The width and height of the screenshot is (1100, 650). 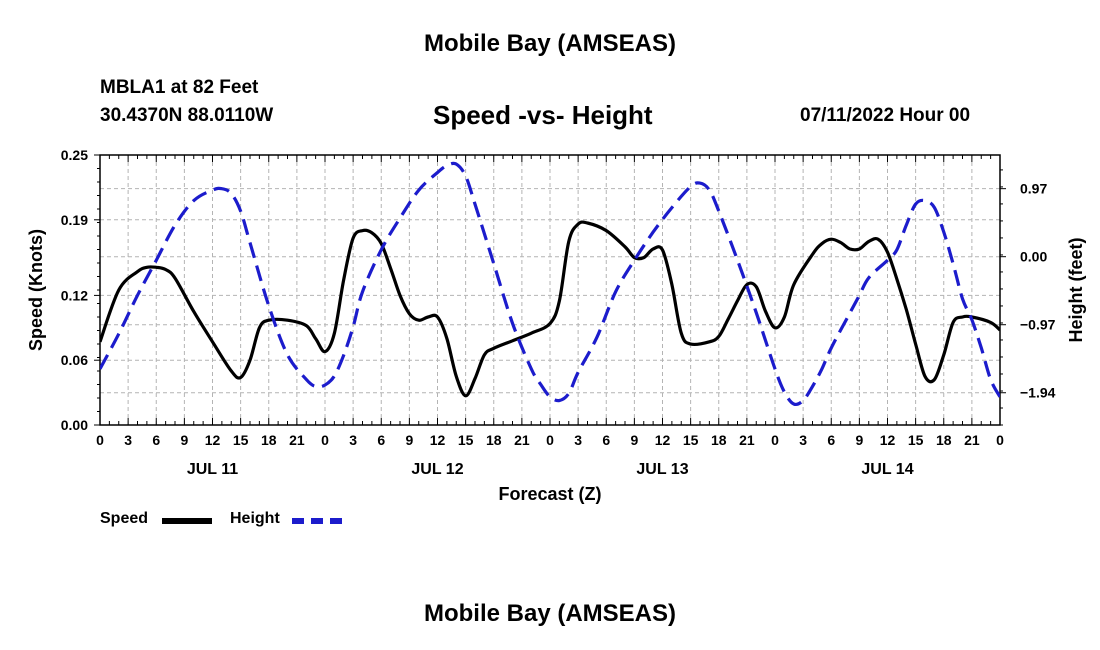 I want to click on y-tick-label: 0.19, so click(x=74, y=220).